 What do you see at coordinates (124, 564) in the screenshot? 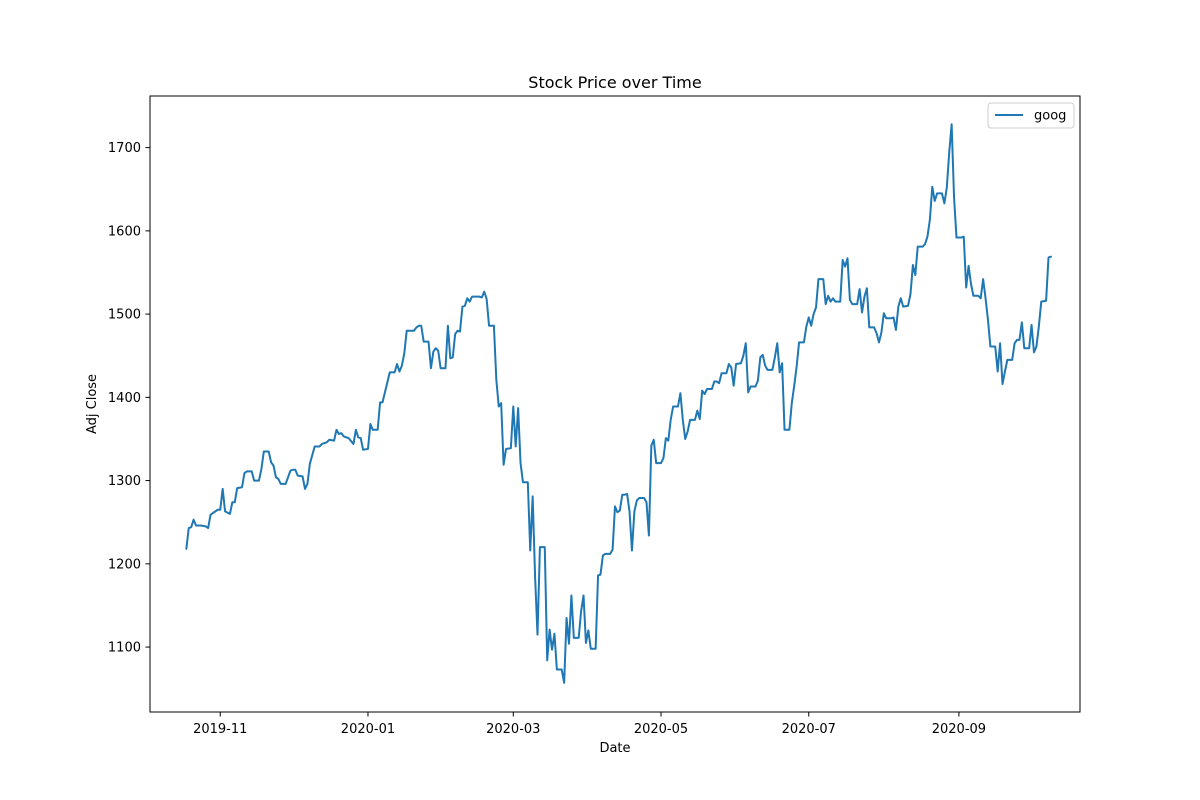
I see `y-tick-label: 1200` at bounding box center [124, 564].